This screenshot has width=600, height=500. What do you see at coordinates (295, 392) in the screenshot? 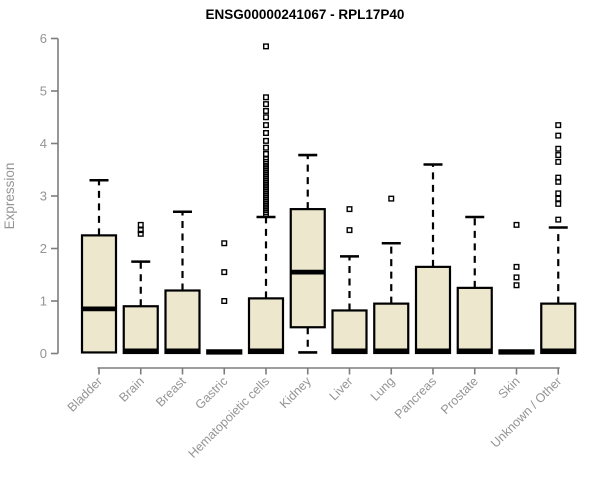
I see `x-category-label: Kidney` at bounding box center [295, 392].